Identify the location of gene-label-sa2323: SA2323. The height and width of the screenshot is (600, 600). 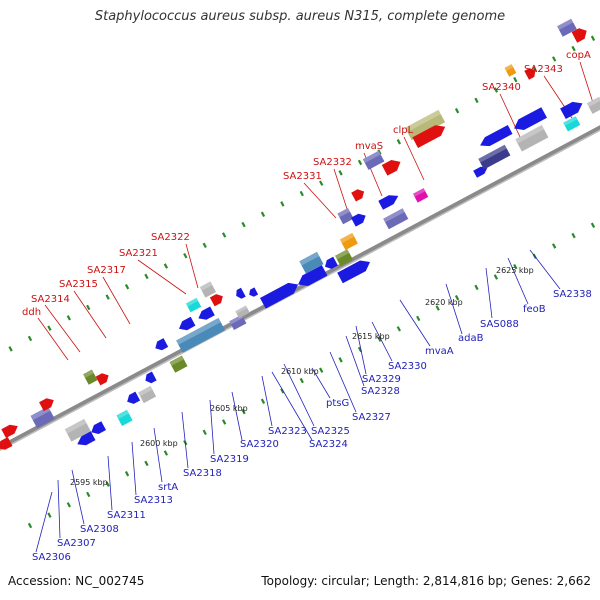
(287, 431).